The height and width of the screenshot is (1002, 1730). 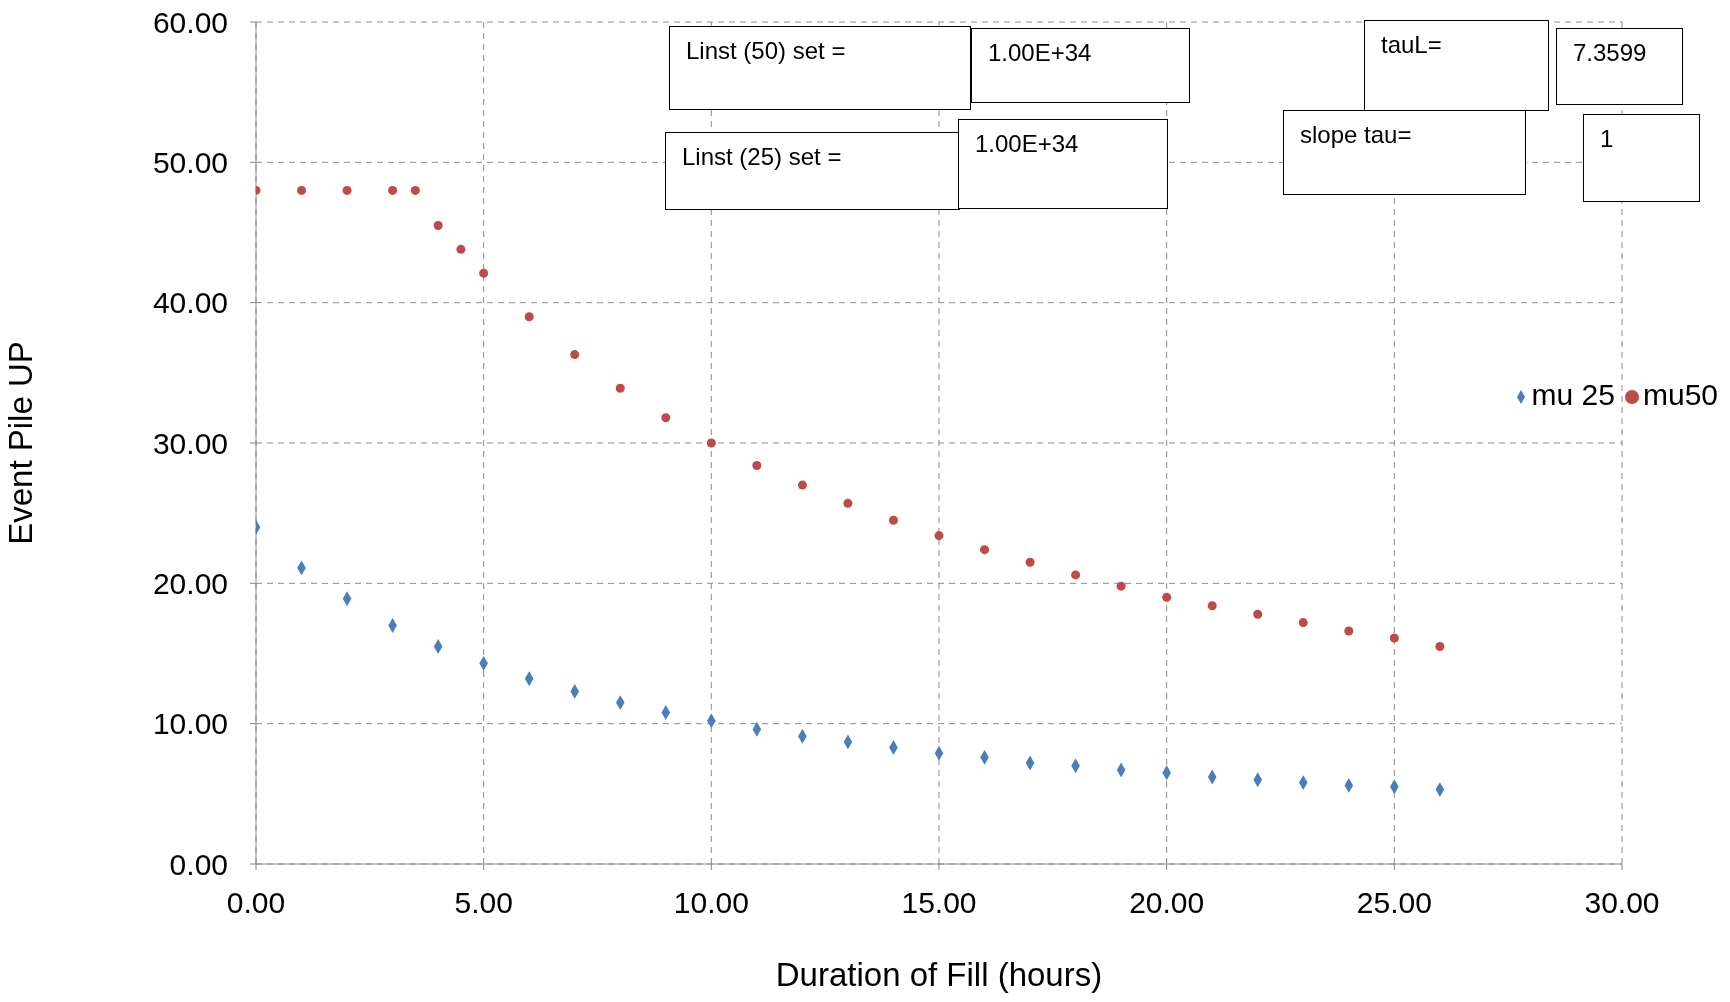 What do you see at coordinates (1622, 903) in the screenshot?
I see `x-tick-label: 30.00` at bounding box center [1622, 903].